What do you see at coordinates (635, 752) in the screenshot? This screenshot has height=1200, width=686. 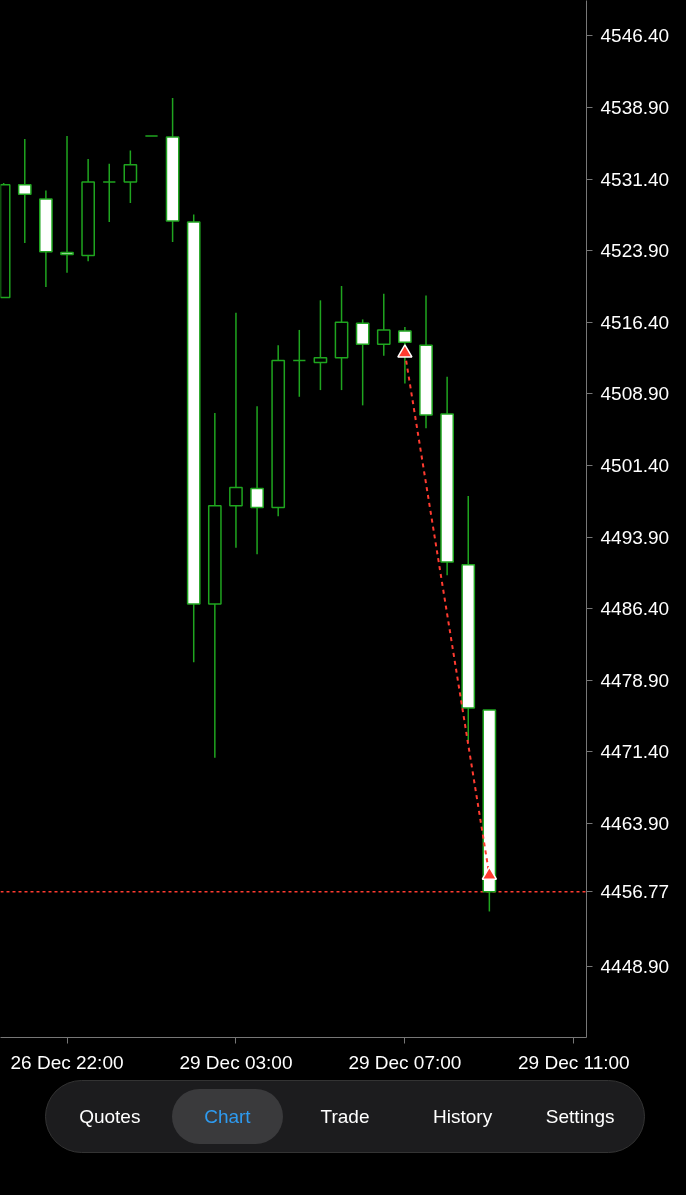 I see `y-tick-label: 4471.40` at bounding box center [635, 752].